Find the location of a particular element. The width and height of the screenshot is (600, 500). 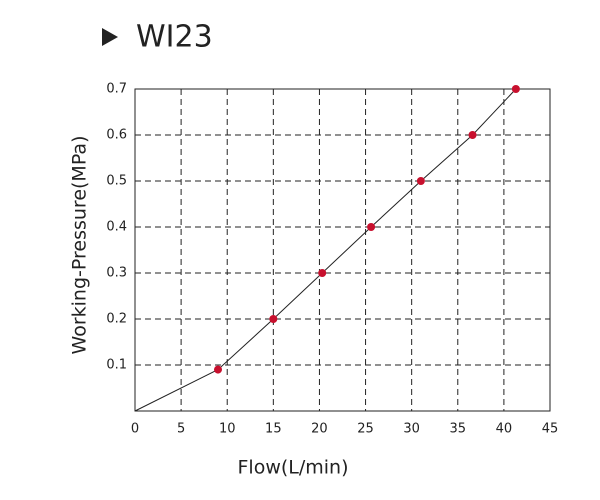

x-tick-label: 0 is located at coordinates (135, 429).